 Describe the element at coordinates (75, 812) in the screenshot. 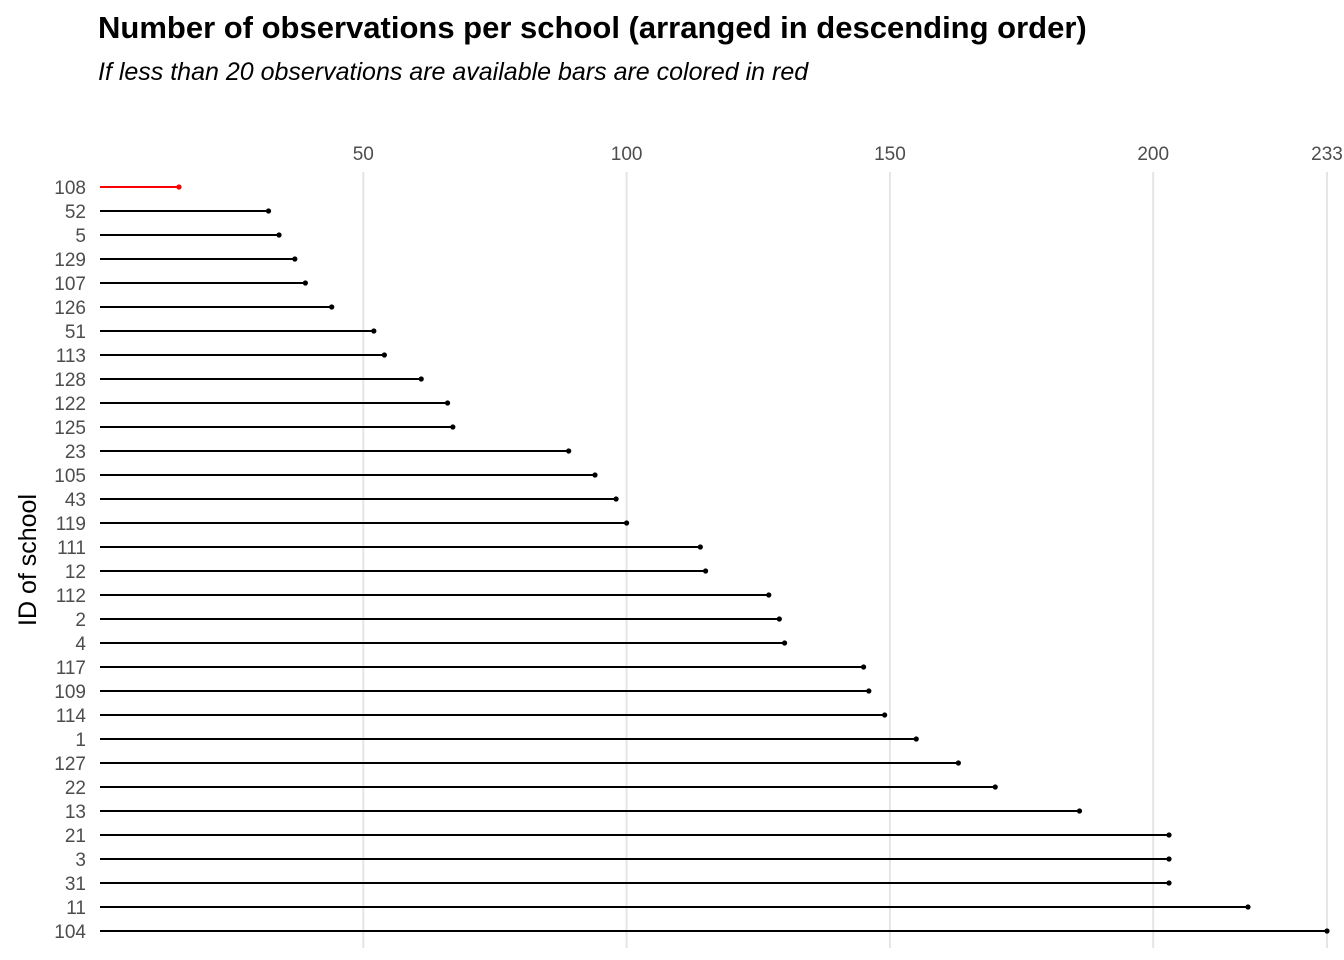

I see `y-tick-label: 13` at that location.